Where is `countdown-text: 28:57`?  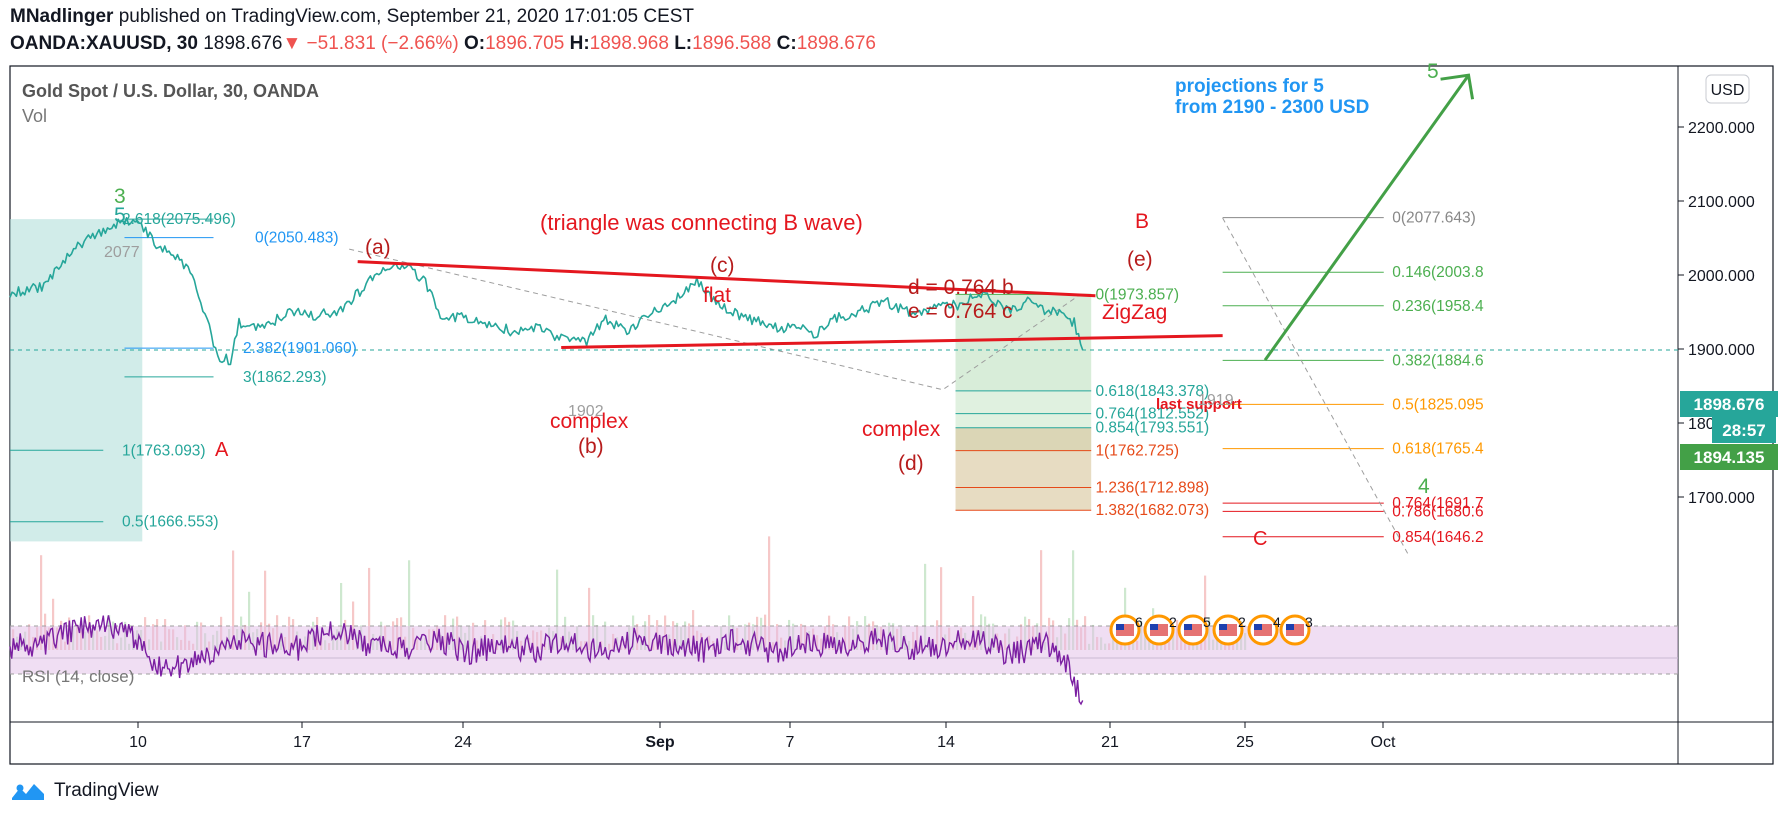
countdown-text: 28:57 is located at coordinates (1743, 430).